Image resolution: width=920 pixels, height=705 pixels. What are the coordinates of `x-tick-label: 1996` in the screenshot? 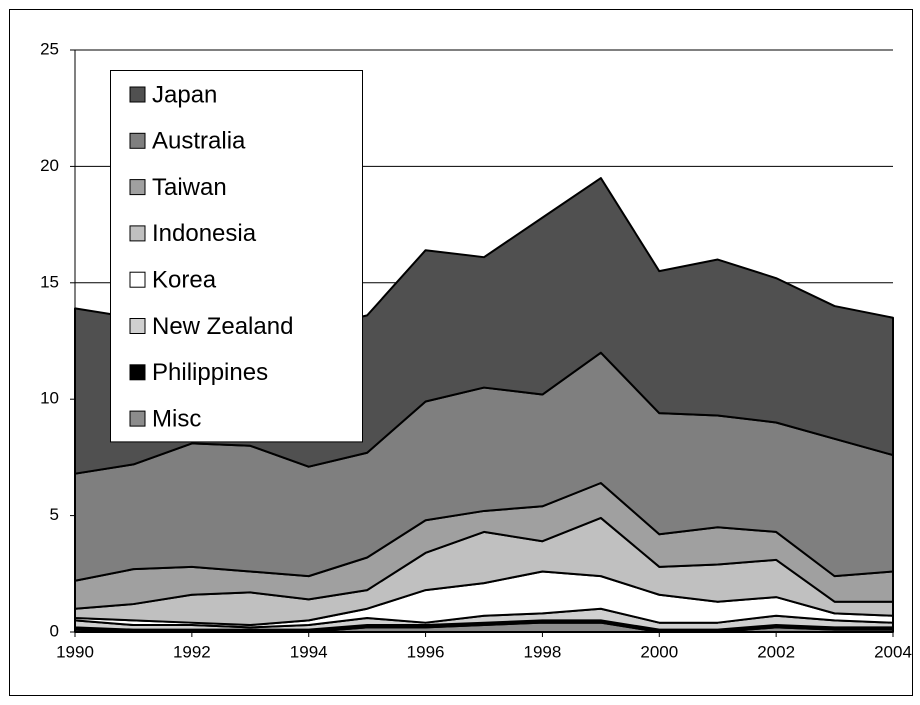 It's located at (426, 651).